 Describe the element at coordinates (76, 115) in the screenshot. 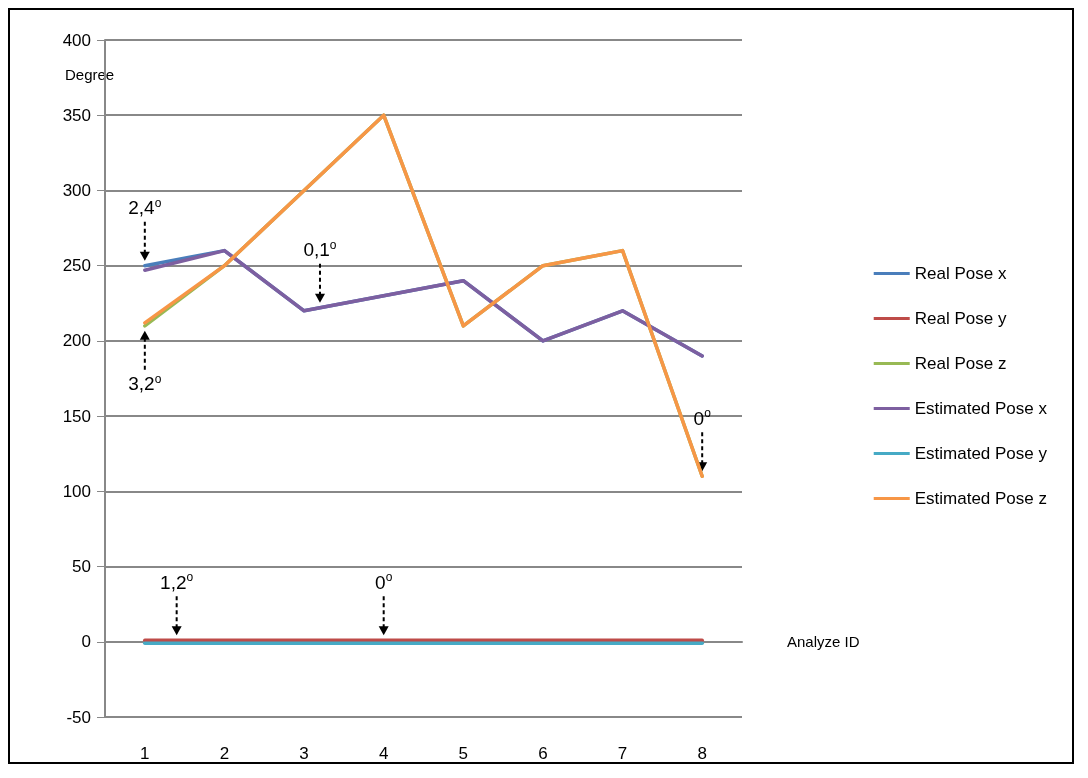

I see `y-tick-label: 350` at that location.